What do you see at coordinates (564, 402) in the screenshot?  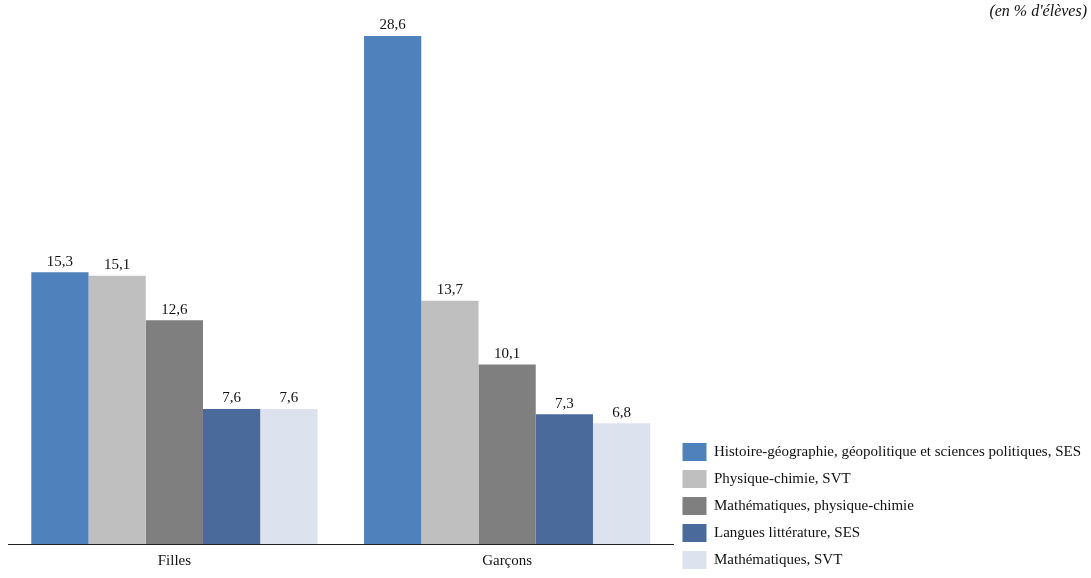 I see `data-label: 7,3` at bounding box center [564, 402].